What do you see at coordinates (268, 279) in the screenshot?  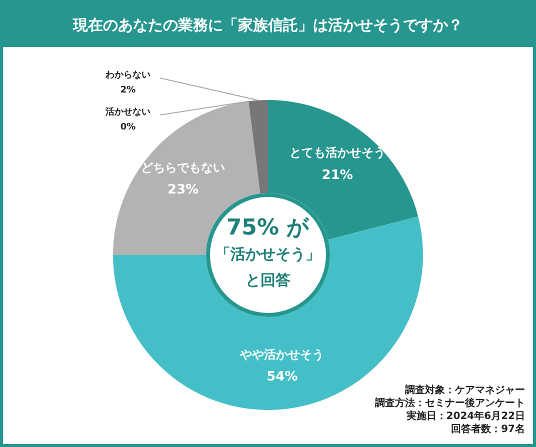 I see `text: と回答` at bounding box center [268, 279].